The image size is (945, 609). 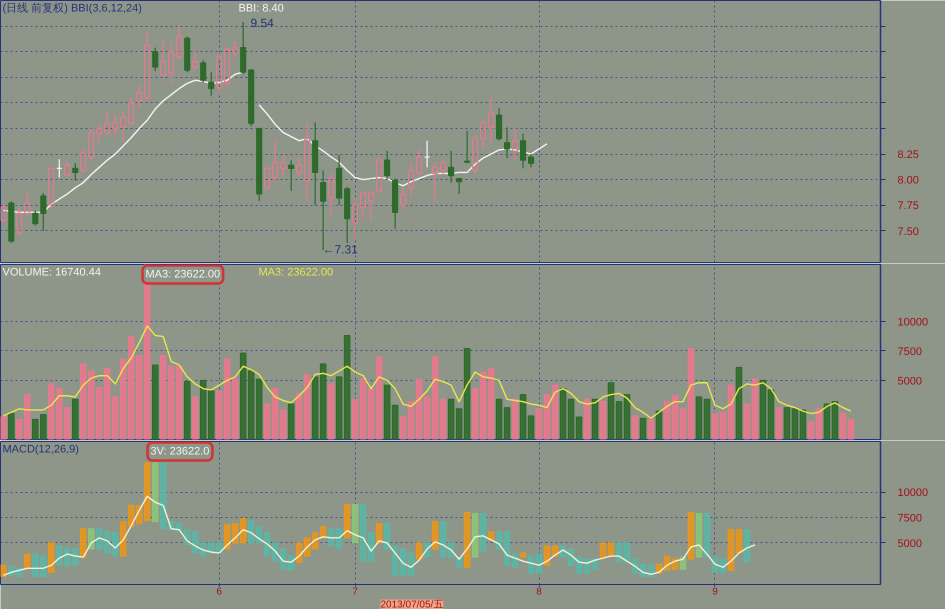 What do you see at coordinates (539, 592) in the screenshot?
I see `x-tick-label: 8` at bounding box center [539, 592].